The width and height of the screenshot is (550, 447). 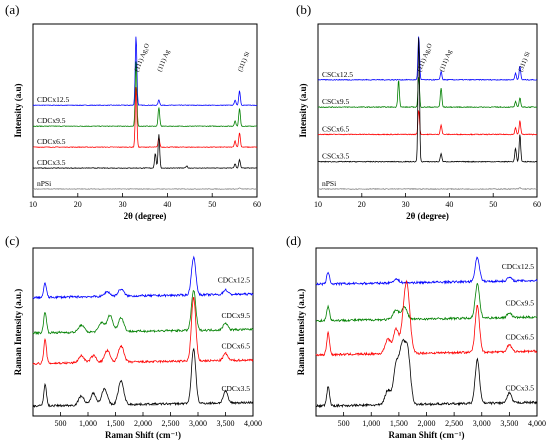 What do you see at coordinates (142, 57) in the screenshot?
I see `peak-annotation: (111) Ag₂O` at bounding box center [142, 57].